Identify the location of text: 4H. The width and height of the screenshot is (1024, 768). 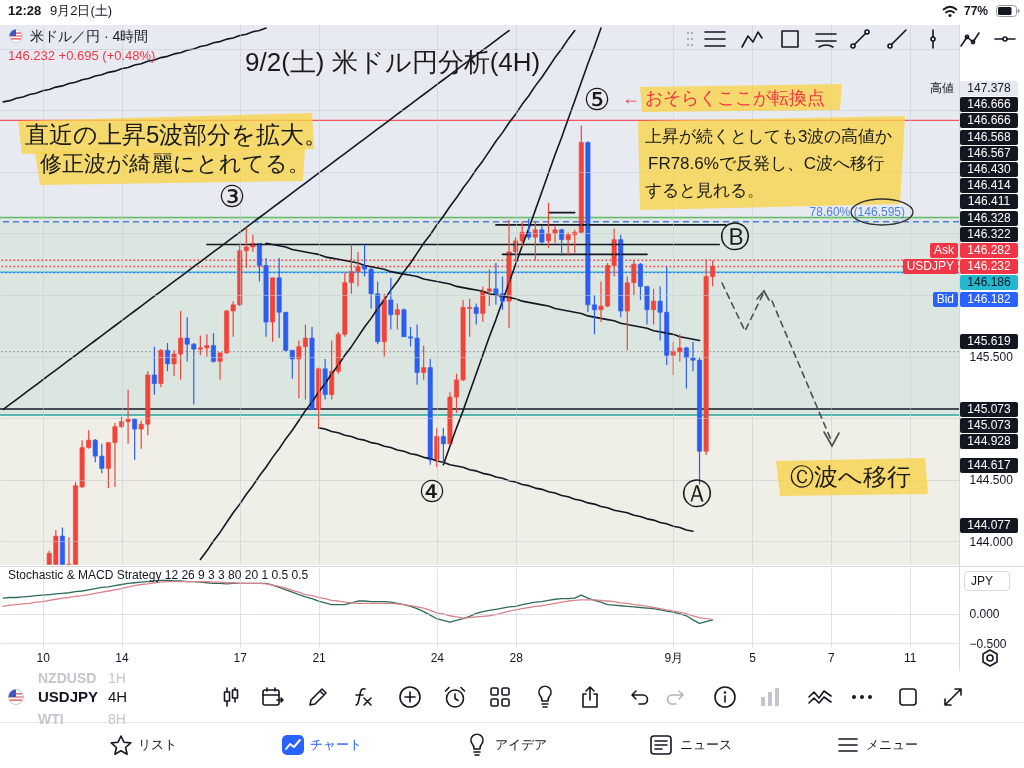
(118, 697).